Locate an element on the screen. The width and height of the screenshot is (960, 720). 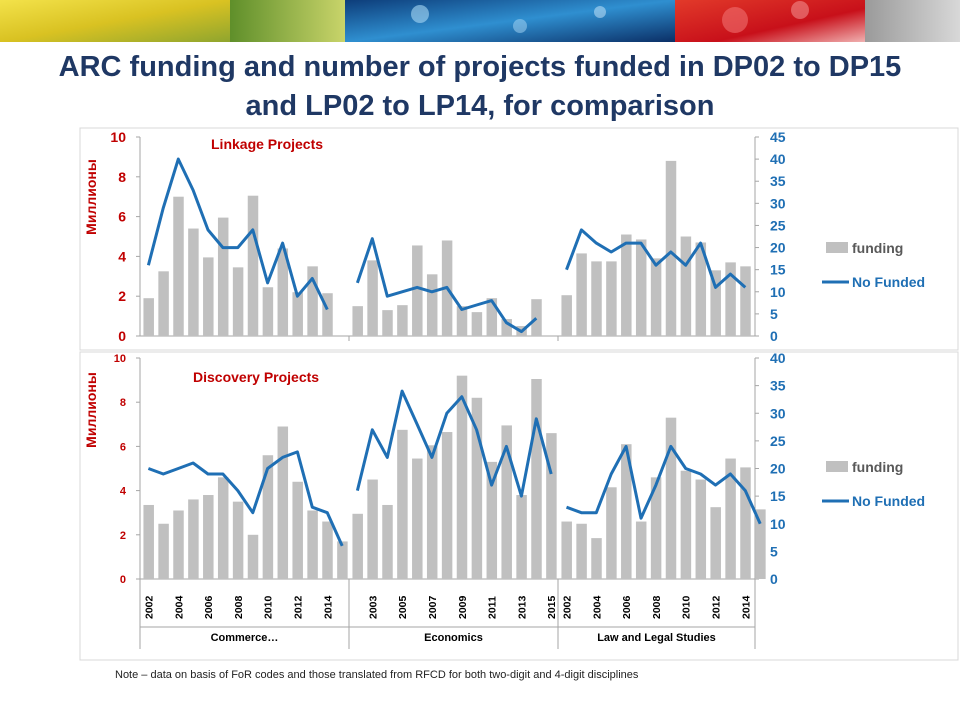
x-tick-label: 2007 is located at coordinates (433, 607).